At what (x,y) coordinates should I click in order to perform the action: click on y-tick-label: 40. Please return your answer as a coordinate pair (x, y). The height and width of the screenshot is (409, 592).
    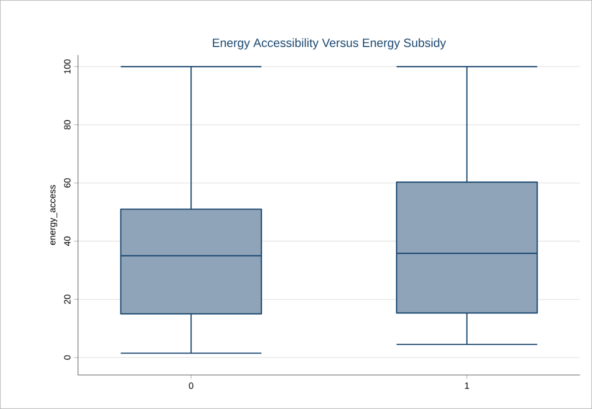
    Looking at the image, I should click on (67, 241).